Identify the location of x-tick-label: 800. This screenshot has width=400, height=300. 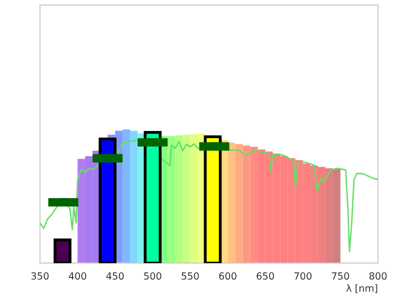
(378, 276).